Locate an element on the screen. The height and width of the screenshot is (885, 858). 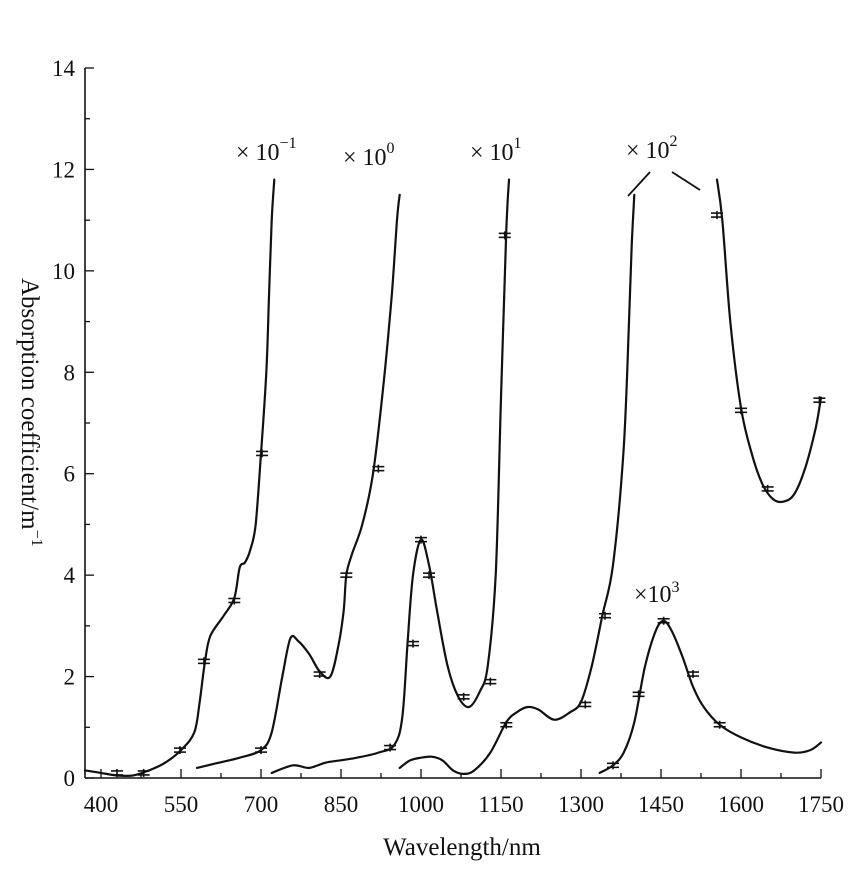
y-tick-label: 2 is located at coordinates (70, 677).